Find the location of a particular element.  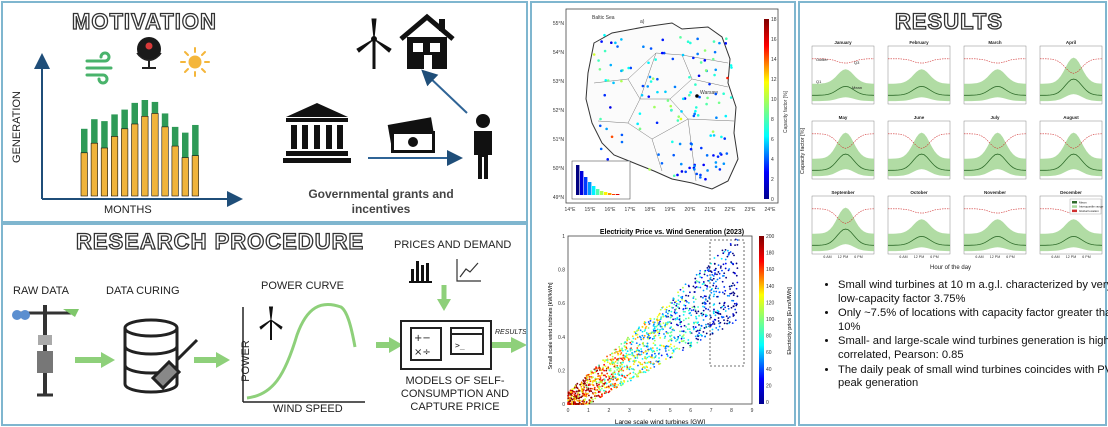

generation-label: GENERATION is located at coordinates (16, 127).